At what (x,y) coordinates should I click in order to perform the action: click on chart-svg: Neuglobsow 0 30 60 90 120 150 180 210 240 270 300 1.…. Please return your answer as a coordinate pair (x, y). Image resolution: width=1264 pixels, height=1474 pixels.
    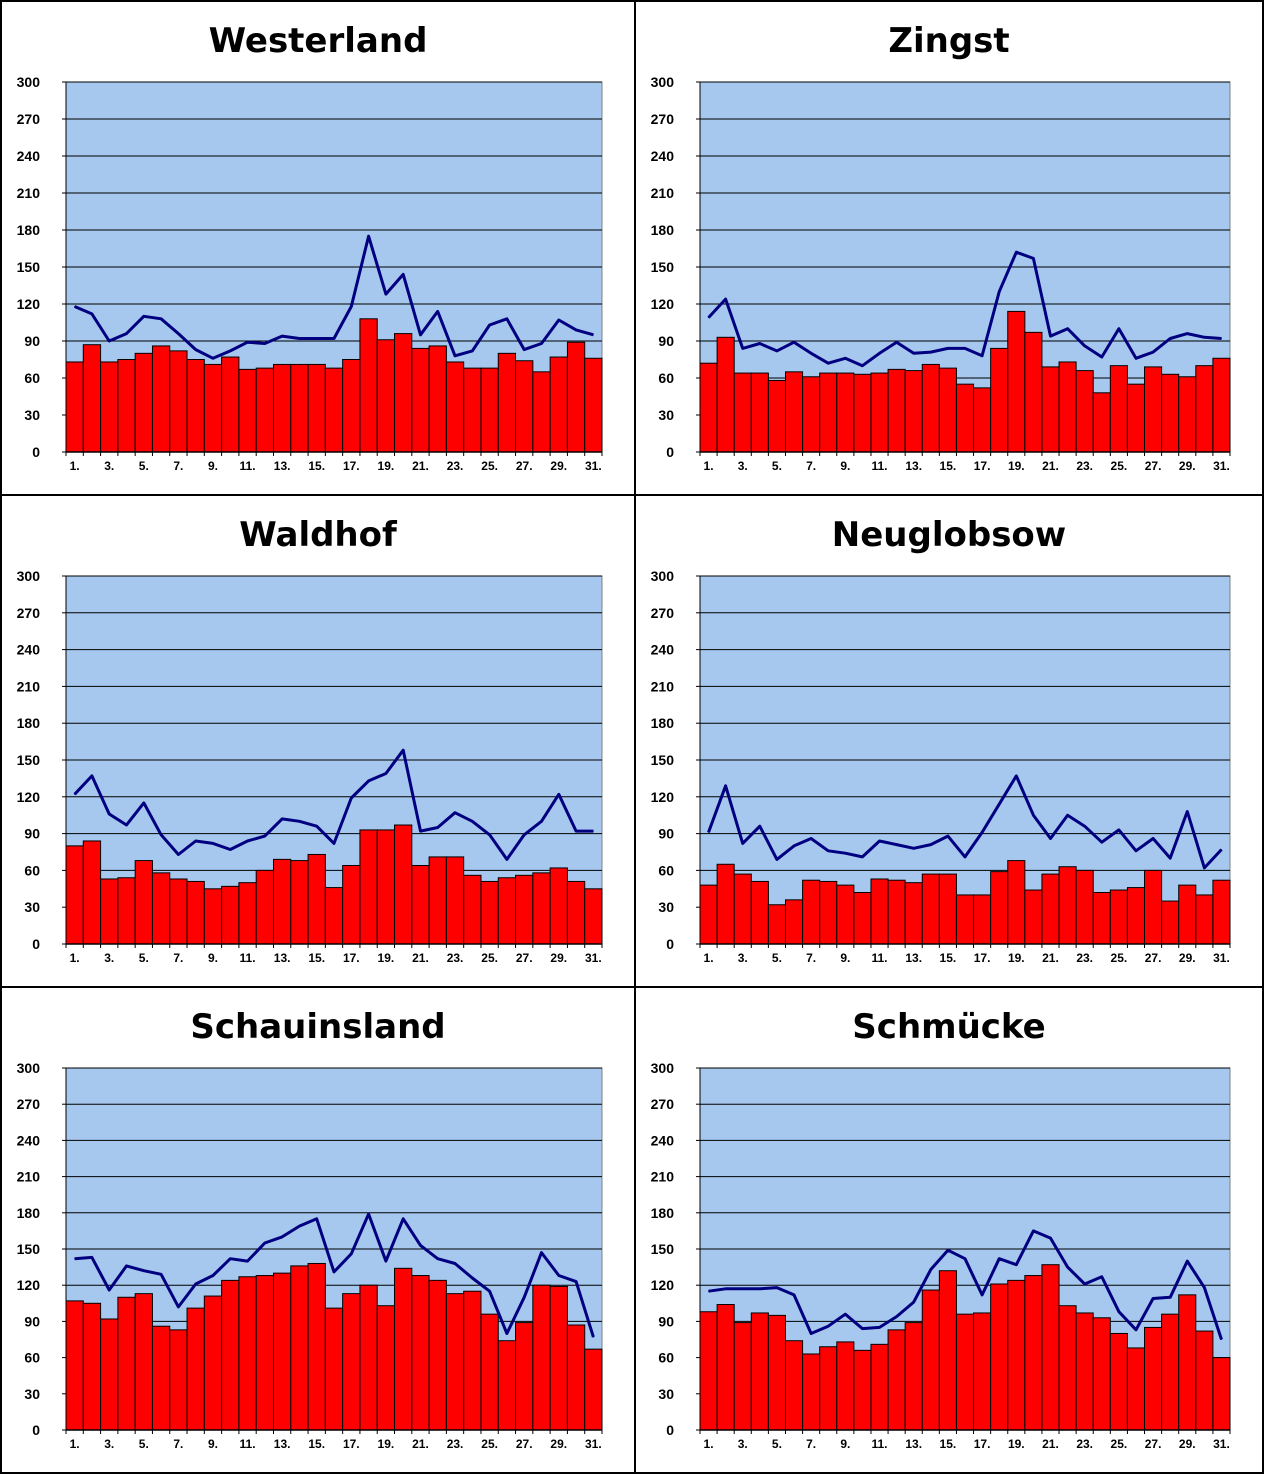
    Looking at the image, I should click on (941, 740).